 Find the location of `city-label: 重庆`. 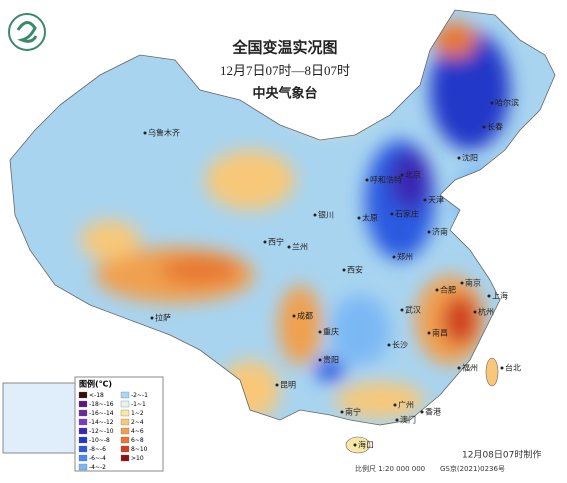

city-label: 重庆 is located at coordinates (331, 332).